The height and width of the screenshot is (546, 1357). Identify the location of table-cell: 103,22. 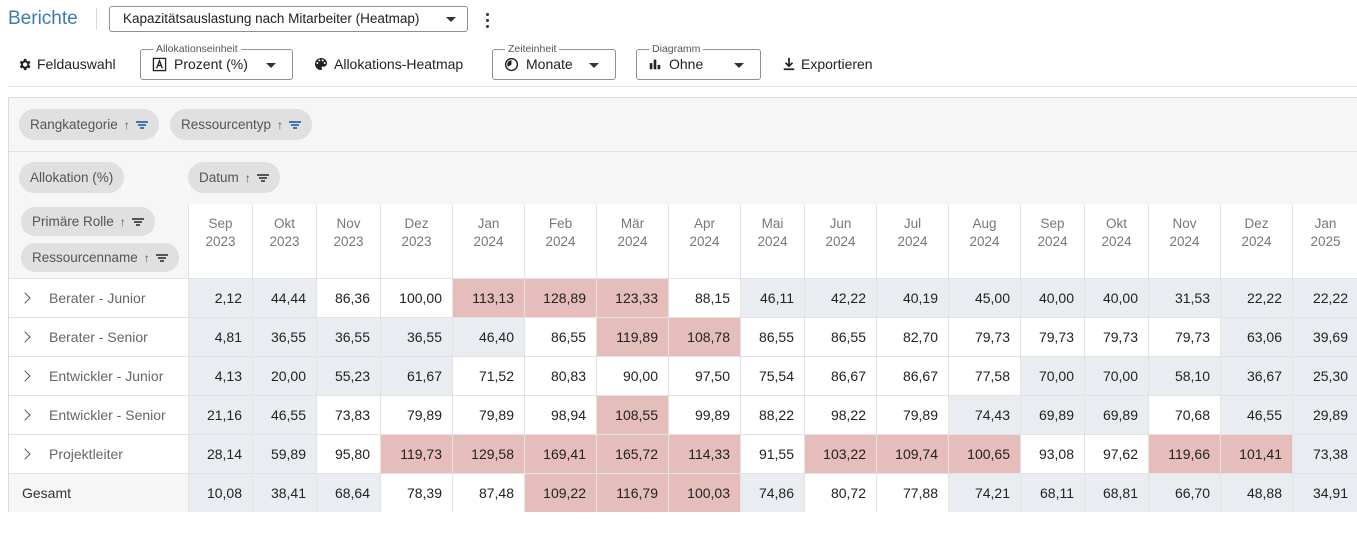
(840, 454).